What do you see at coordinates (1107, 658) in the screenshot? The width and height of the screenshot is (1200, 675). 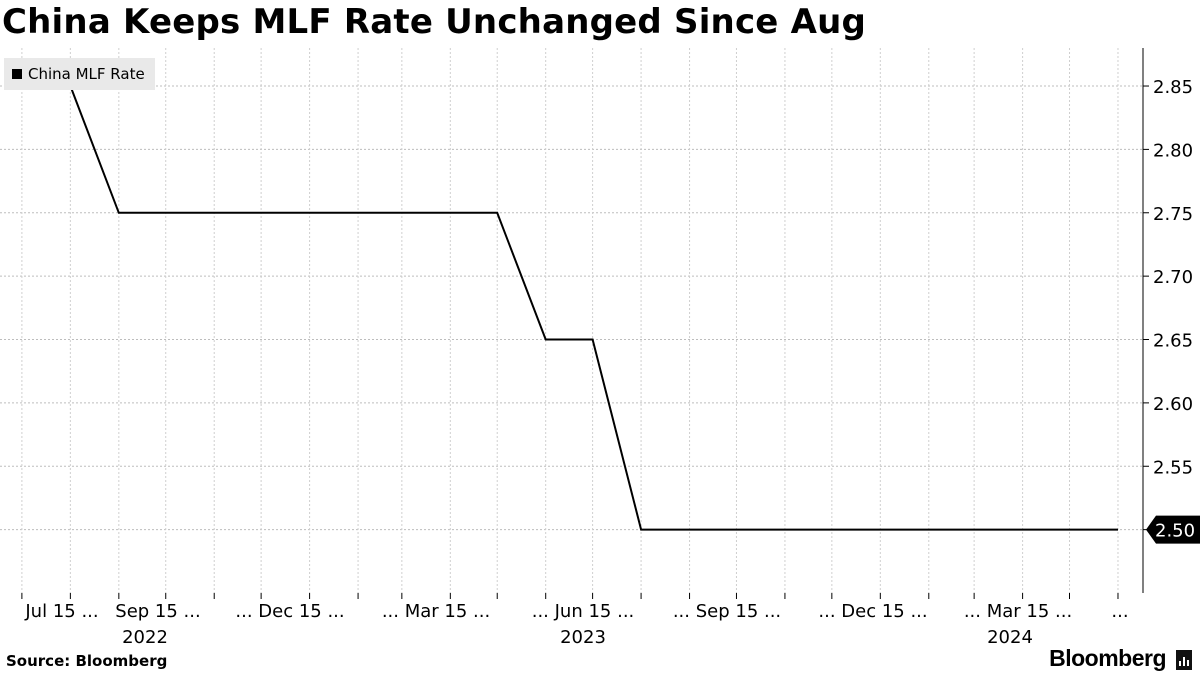 I see `bloomberg-logo-text: Bloomberg` at bounding box center [1107, 658].